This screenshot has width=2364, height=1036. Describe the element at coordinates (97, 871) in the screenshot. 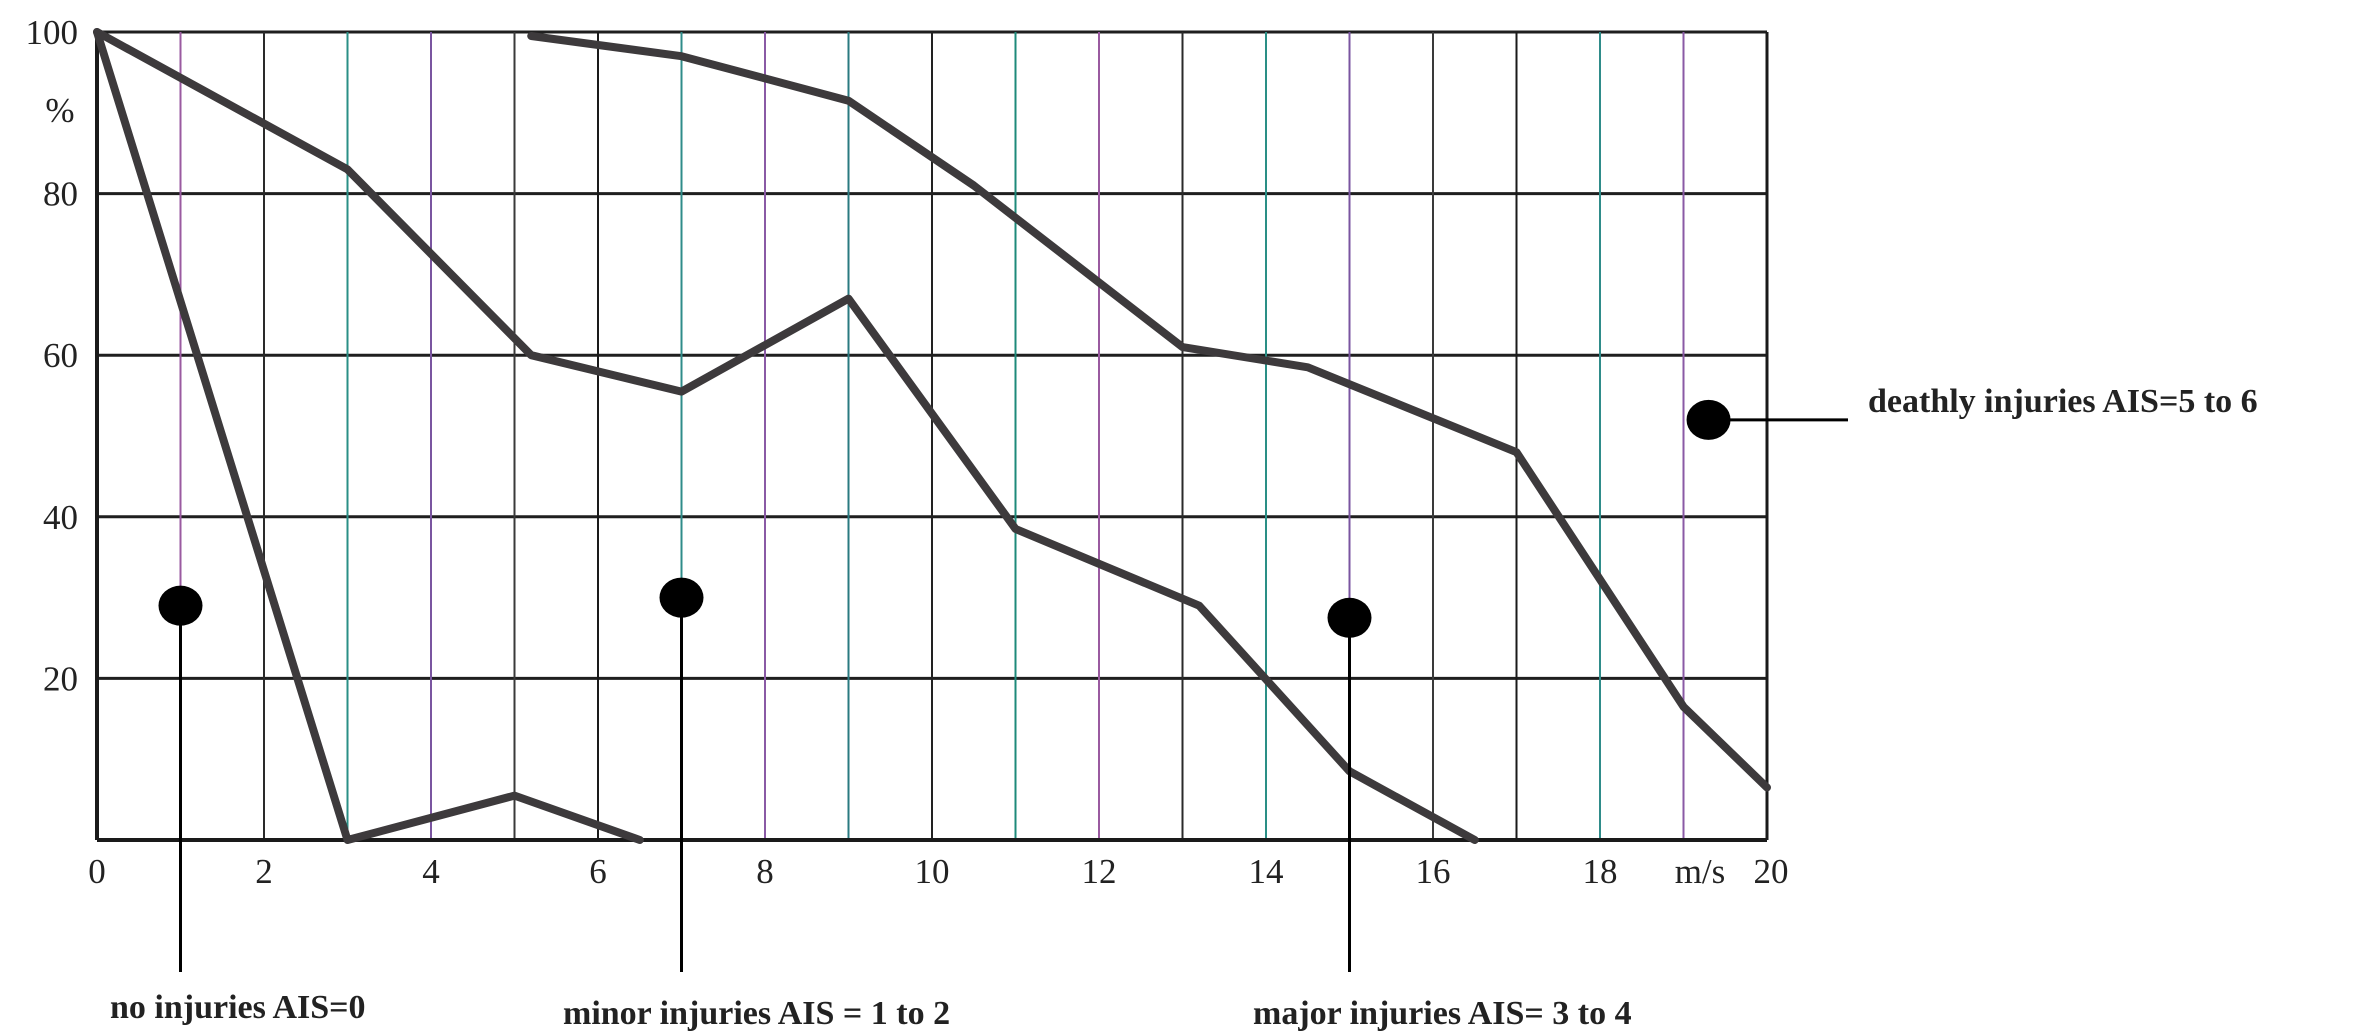

I see `x-tick-label: 0` at that location.